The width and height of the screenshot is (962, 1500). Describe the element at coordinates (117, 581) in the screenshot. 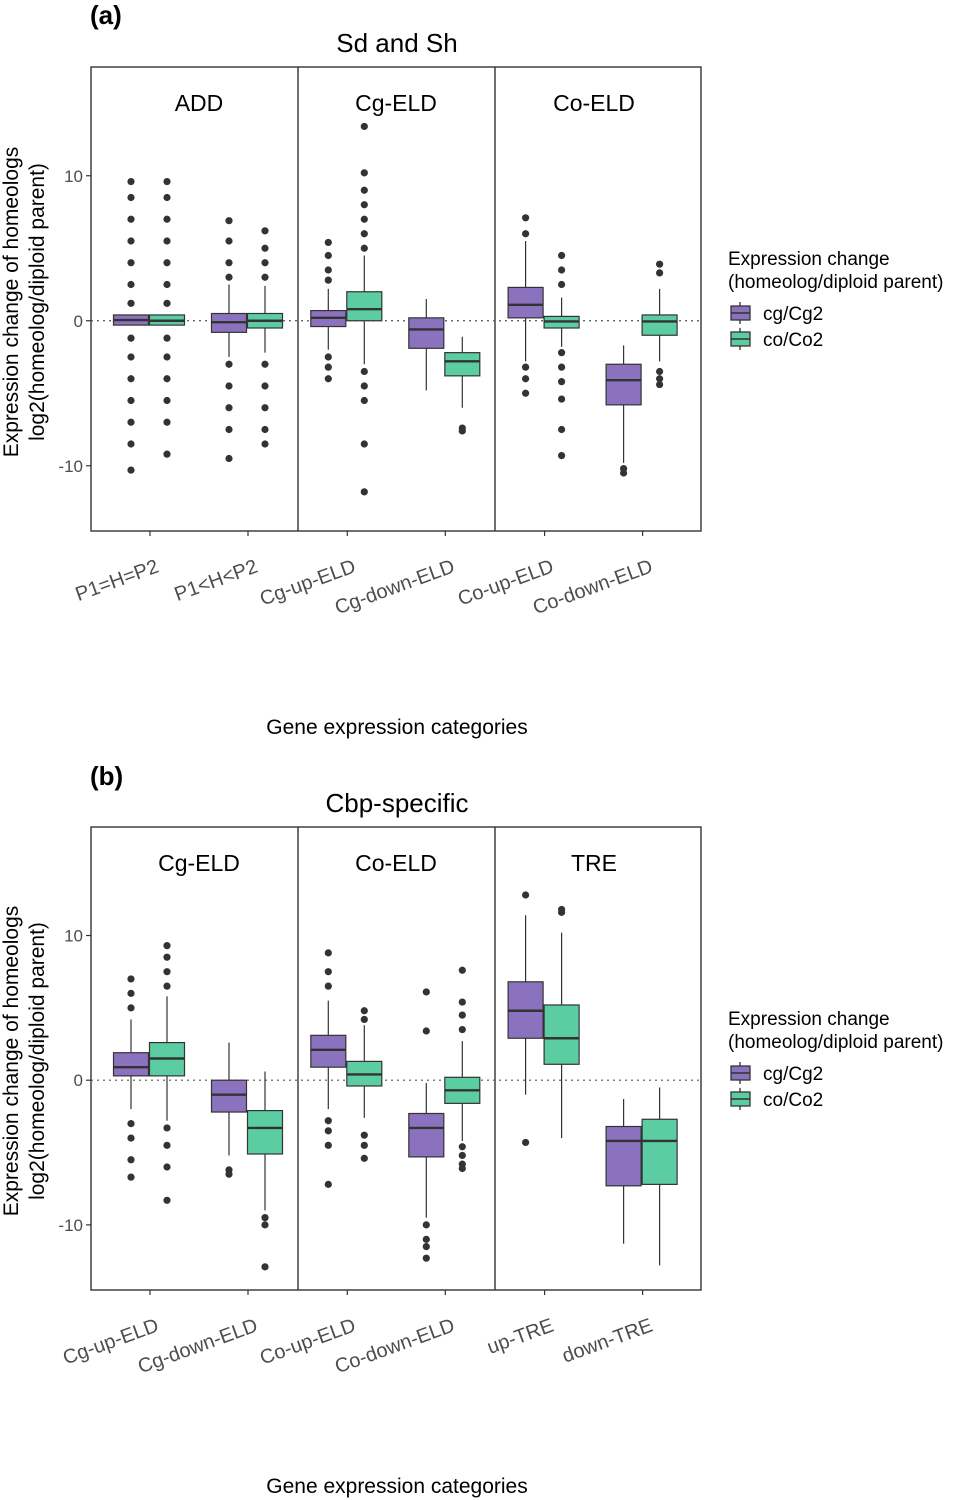

I see `x-tick-label: P1=H=P2` at that location.